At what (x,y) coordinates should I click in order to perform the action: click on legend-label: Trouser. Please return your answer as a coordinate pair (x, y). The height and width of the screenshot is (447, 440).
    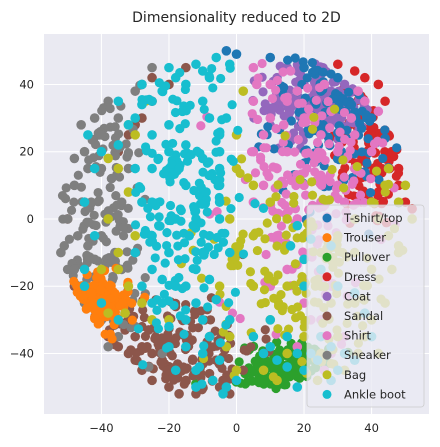
    Looking at the image, I should click on (364, 238).